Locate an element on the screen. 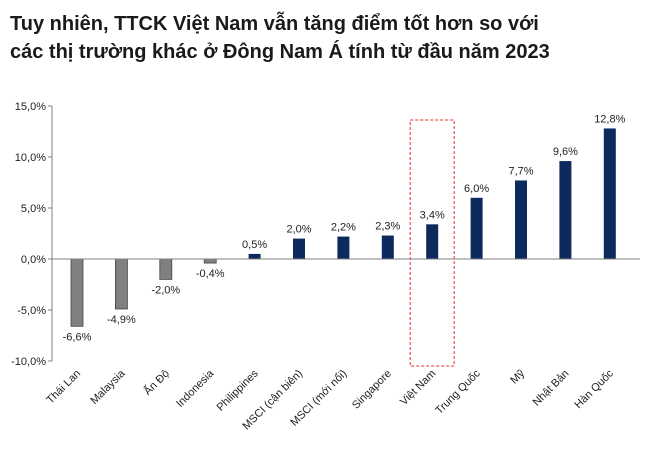  x-tick-label: Hàn Quốc is located at coordinates (594, 389).